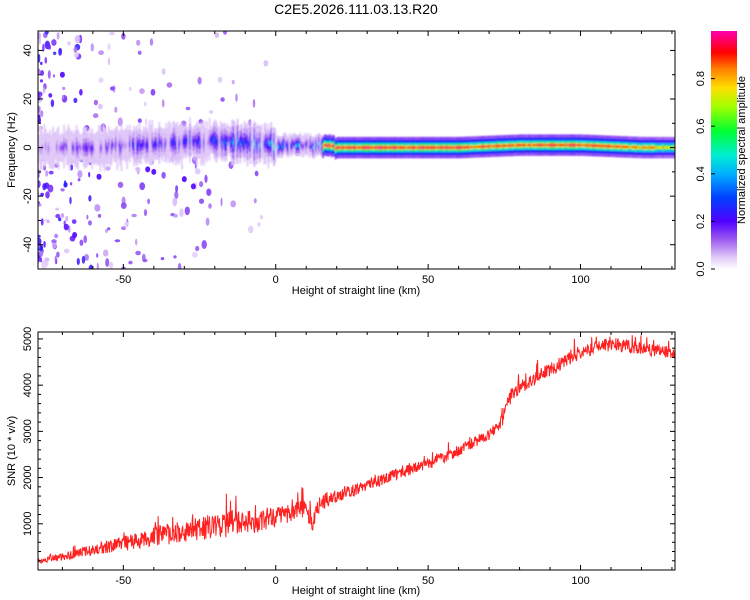 This screenshot has width=750, height=600. Describe the element at coordinates (705, 174) in the screenshot. I see `colorbar-ticks: 0.0 0.2 0.4 0.6 0.8` at that location.